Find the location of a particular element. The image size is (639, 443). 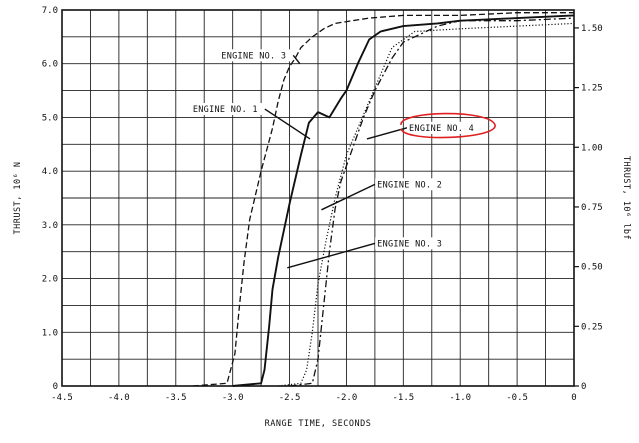

x-tick-label: -4.0 is located at coordinates (119, 398).